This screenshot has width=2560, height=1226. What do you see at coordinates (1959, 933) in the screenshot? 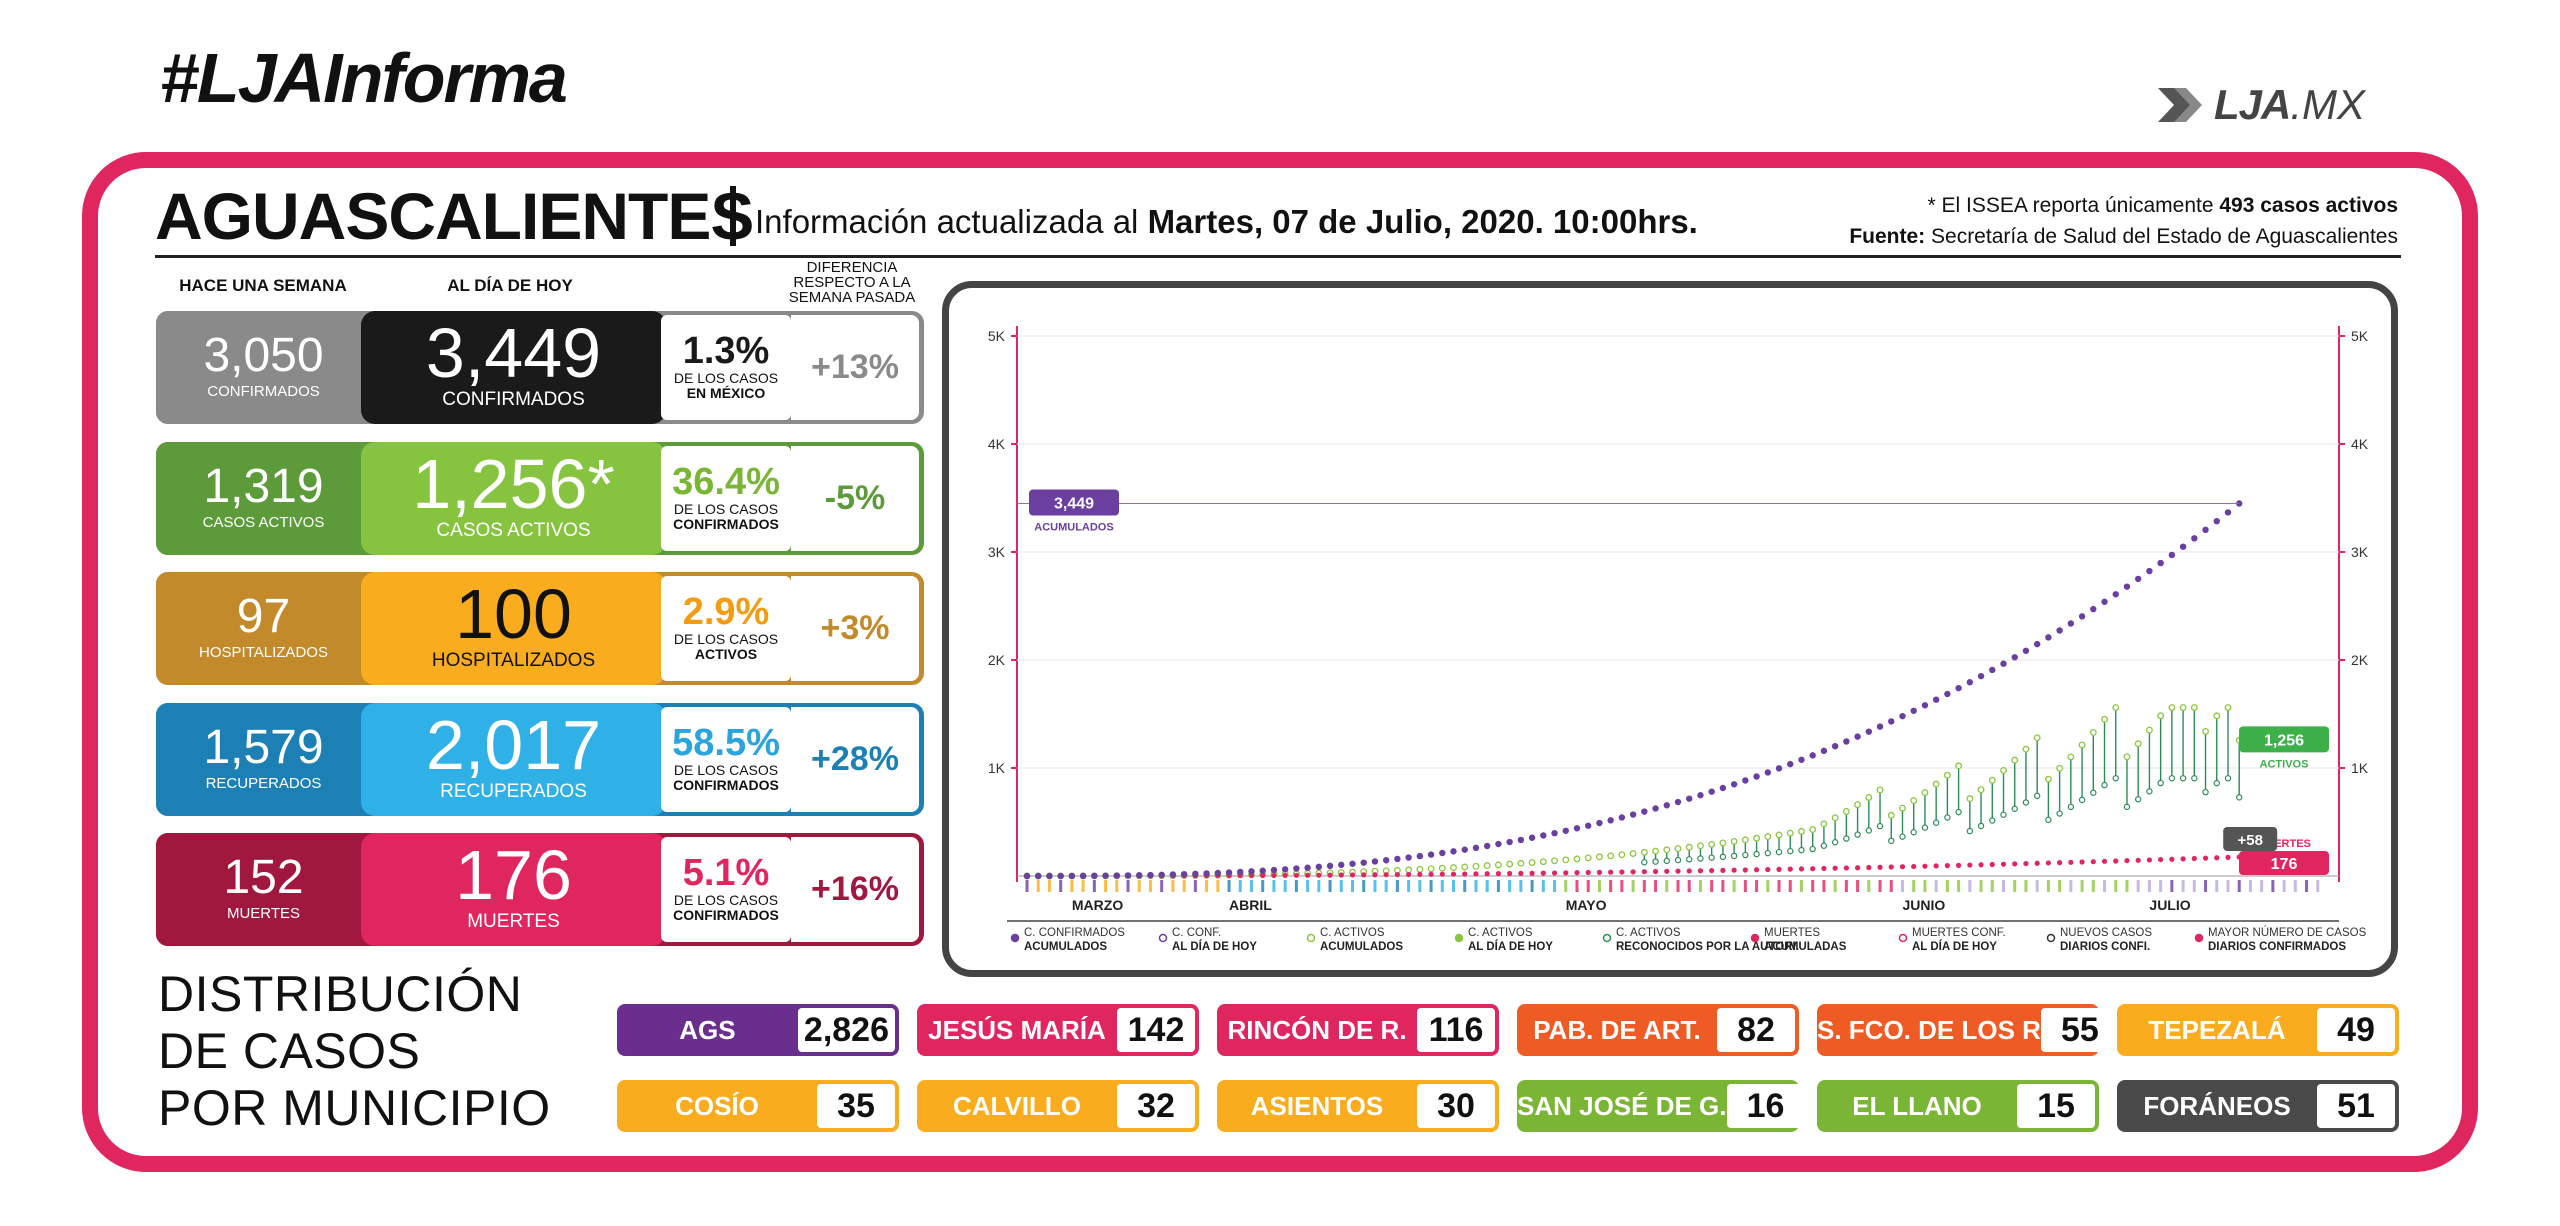
I see `legend-line1: MUERTES CONF.` at bounding box center [1959, 933].